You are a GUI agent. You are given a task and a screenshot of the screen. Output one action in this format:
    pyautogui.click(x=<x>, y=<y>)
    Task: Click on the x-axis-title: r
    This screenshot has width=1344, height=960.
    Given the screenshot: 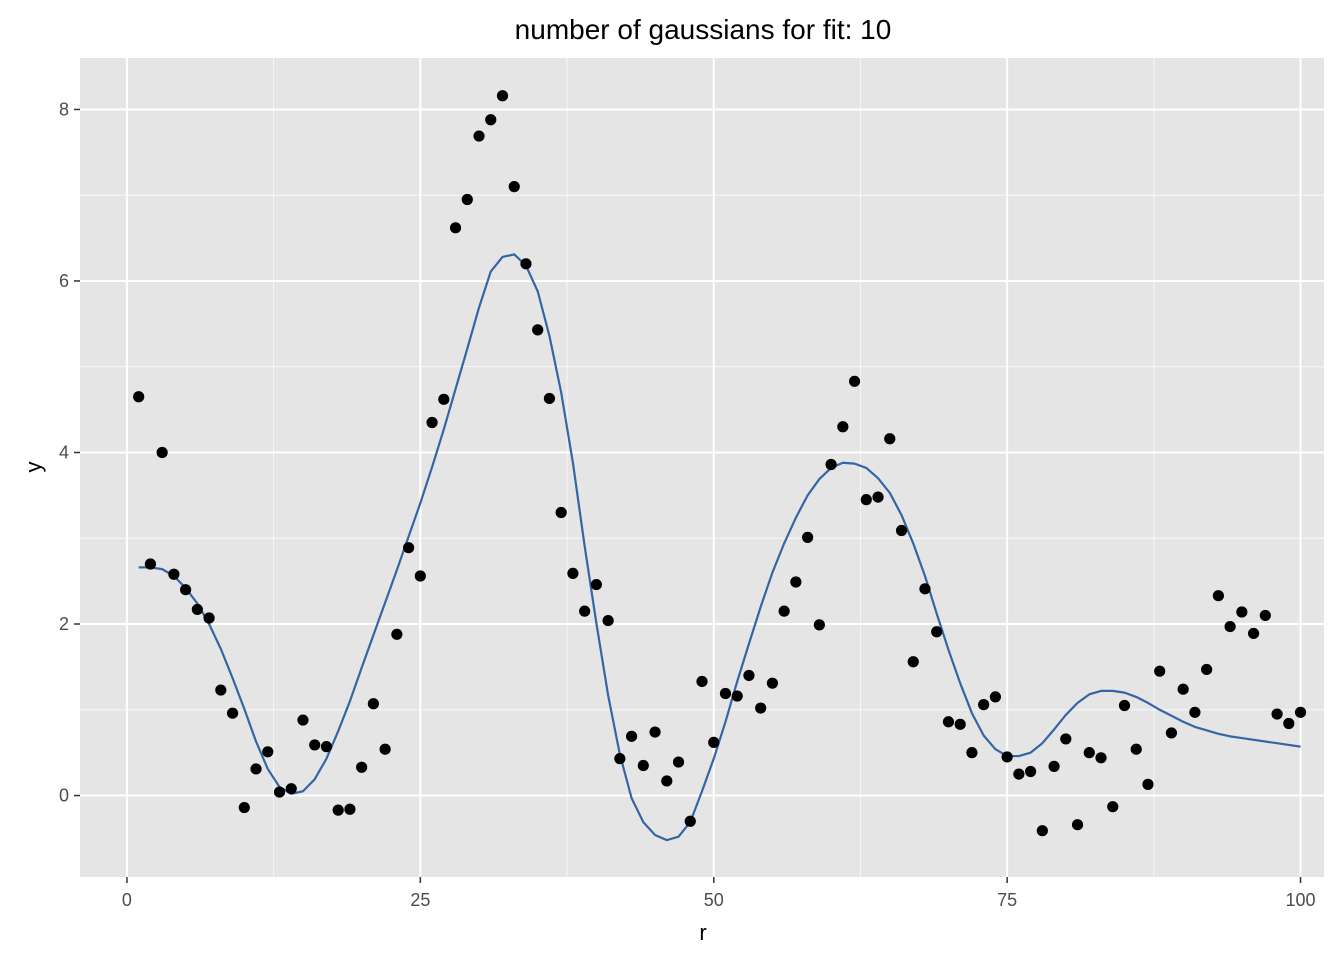 What is the action you would take?
    pyautogui.click(x=702, y=932)
    